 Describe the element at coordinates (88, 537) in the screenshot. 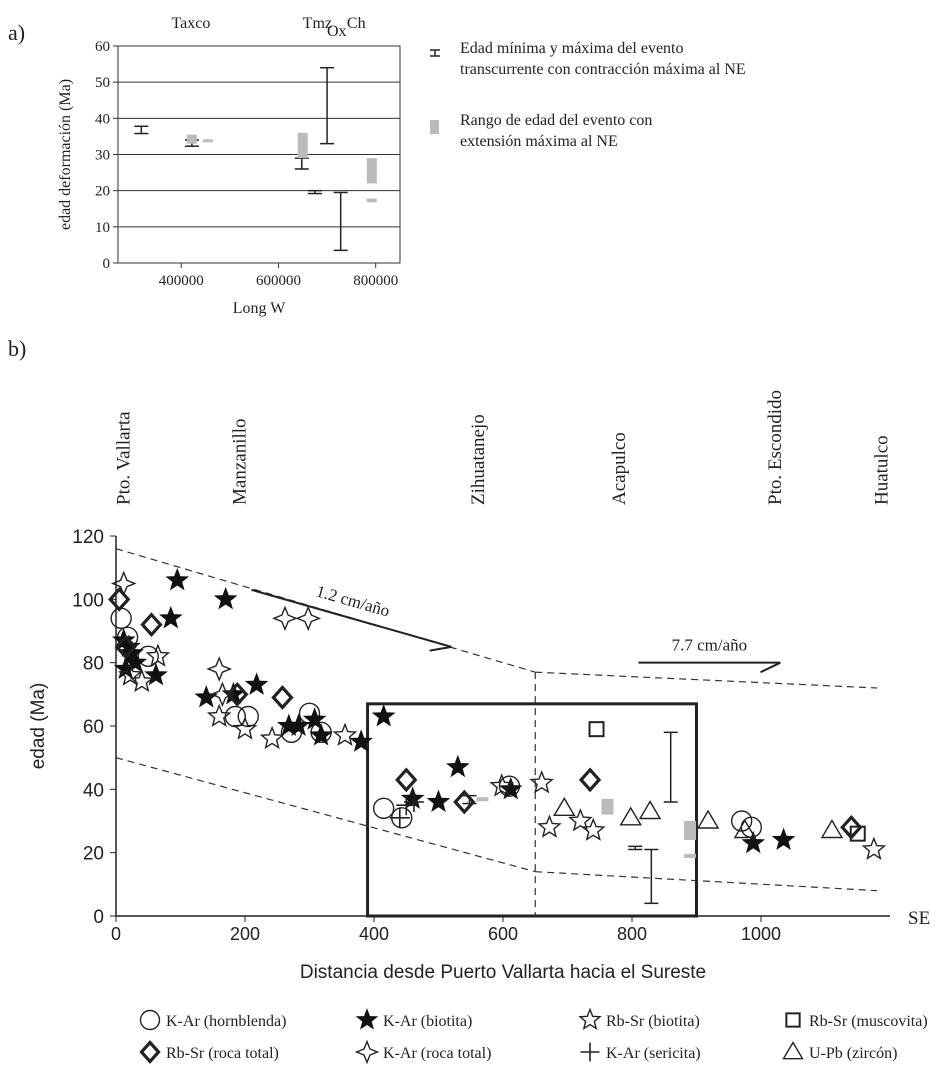

I see `panel-b-y-tick-label: 120` at that location.